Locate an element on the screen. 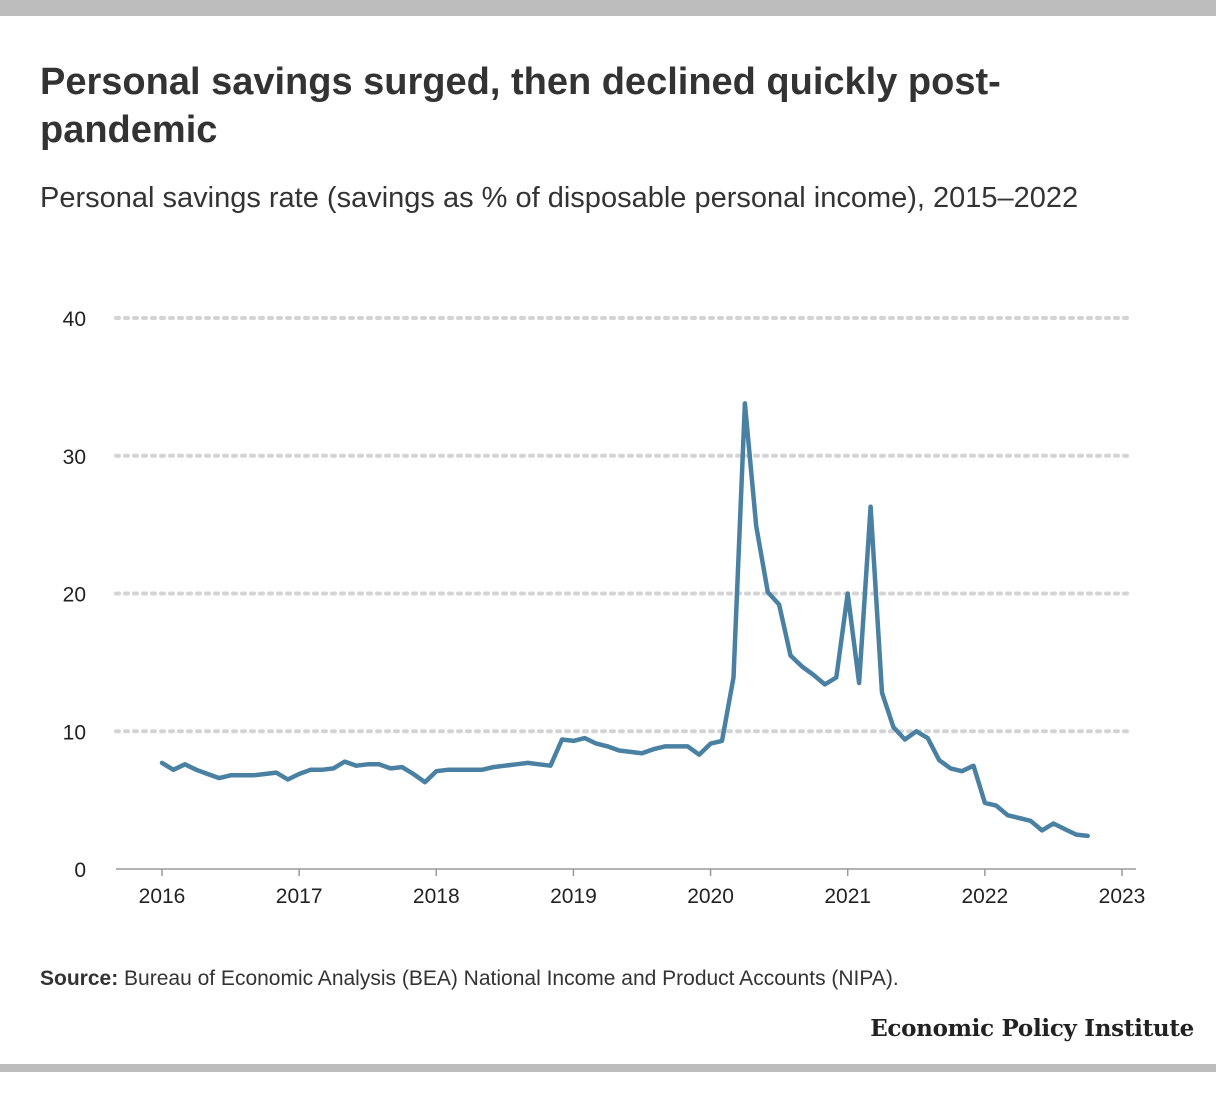 Image resolution: width=1216 pixels, height=1116 pixels. x-tick-label: 2021 is located at coordinates (847, 896).